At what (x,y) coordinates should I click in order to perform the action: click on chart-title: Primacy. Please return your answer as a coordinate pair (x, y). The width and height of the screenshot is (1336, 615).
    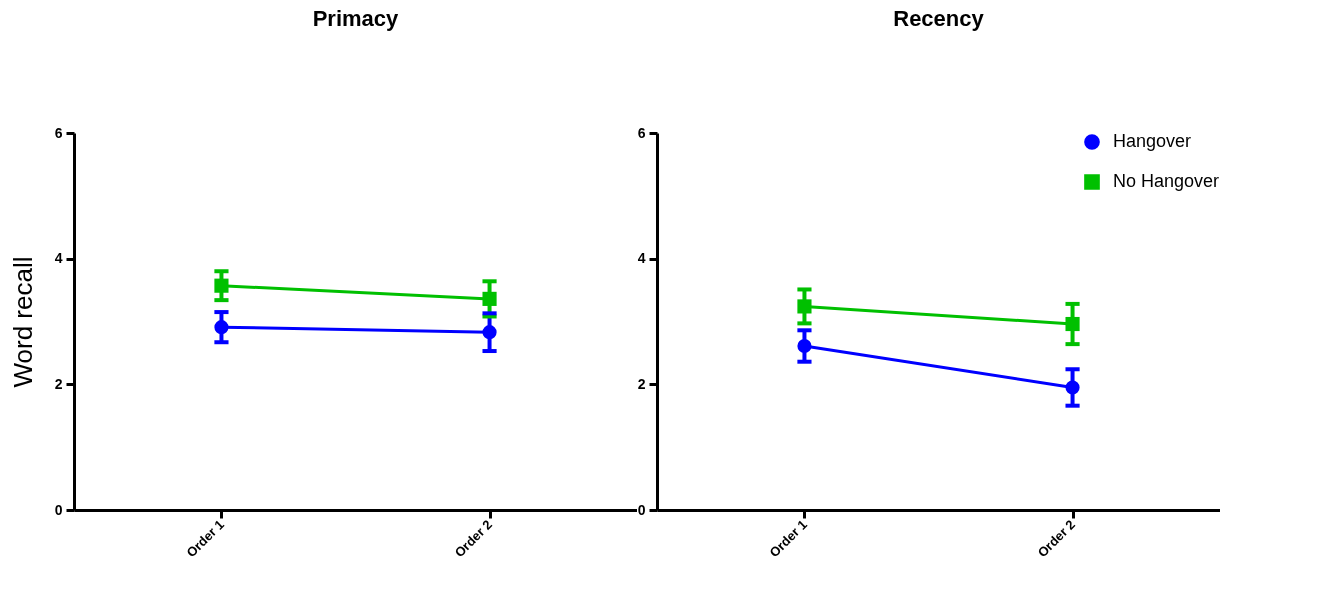
    Looking at the image, I should click on (356, 18).